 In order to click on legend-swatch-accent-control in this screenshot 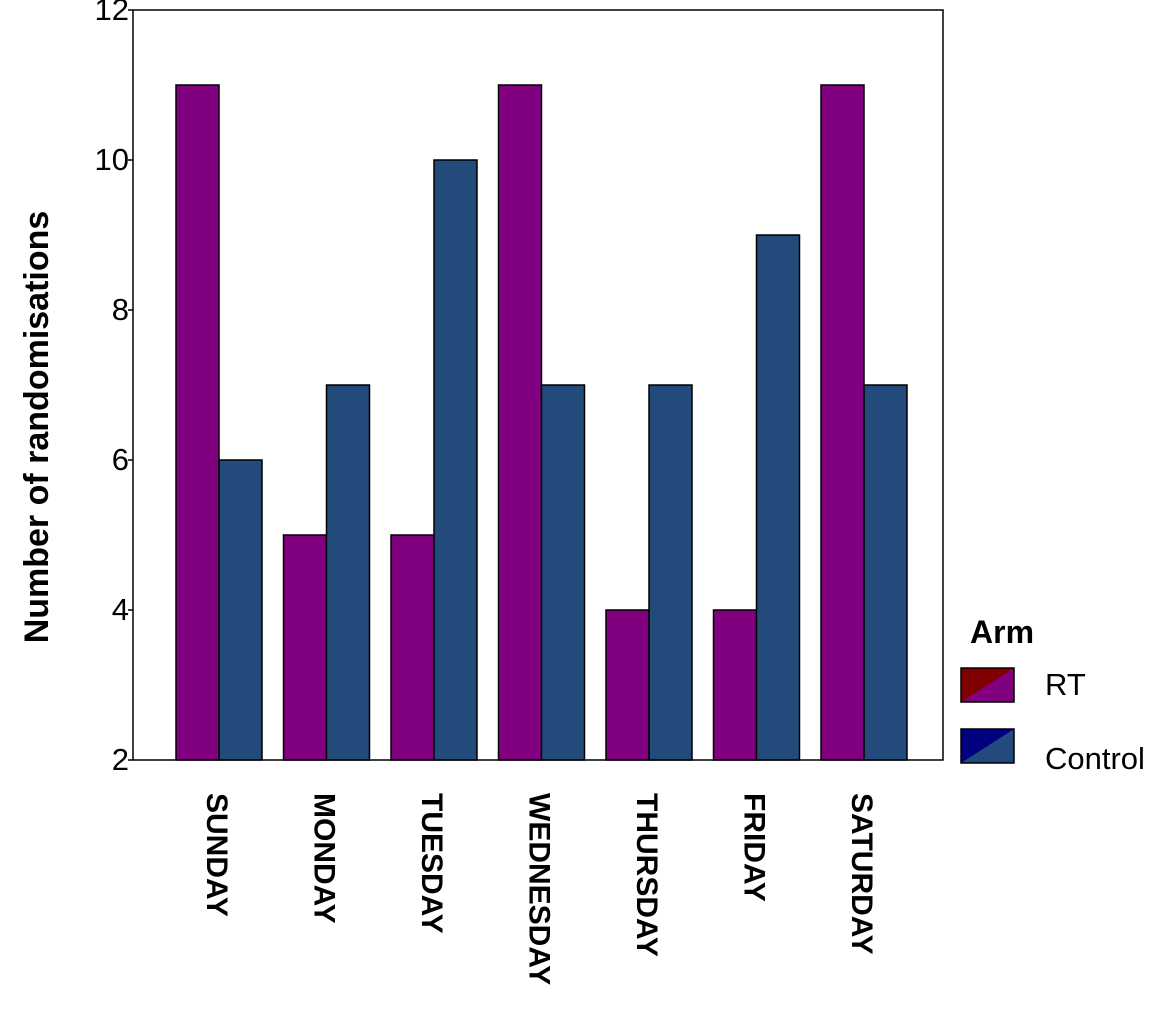, I will do `click(987, 746)`.